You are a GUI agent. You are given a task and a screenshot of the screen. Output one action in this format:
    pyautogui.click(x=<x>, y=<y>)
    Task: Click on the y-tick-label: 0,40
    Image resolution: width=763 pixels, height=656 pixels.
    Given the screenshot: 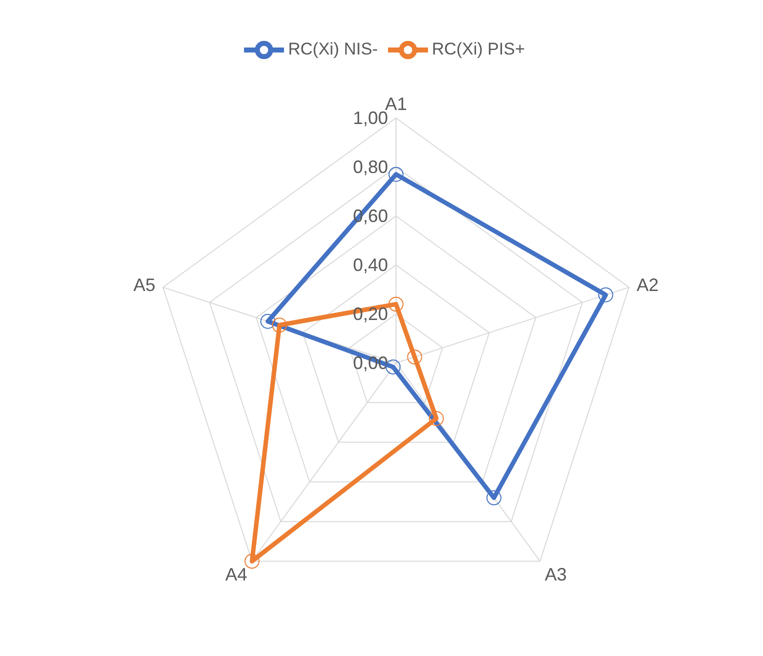 What is the action you would take?
    pyautogui.click(x=370, y=265)
    